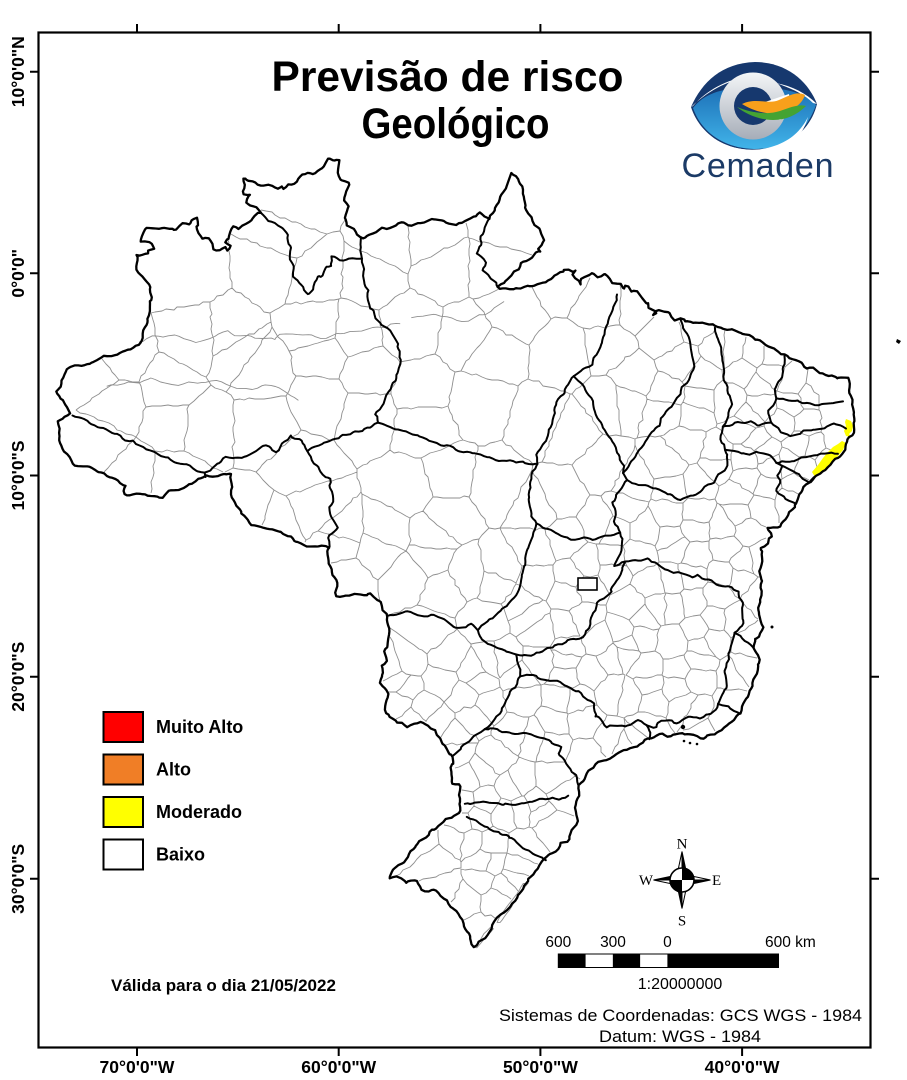 This screenshot has height=1080, width=907. I want to click on svg-text: 30°0'0"S, so click(18, 879).